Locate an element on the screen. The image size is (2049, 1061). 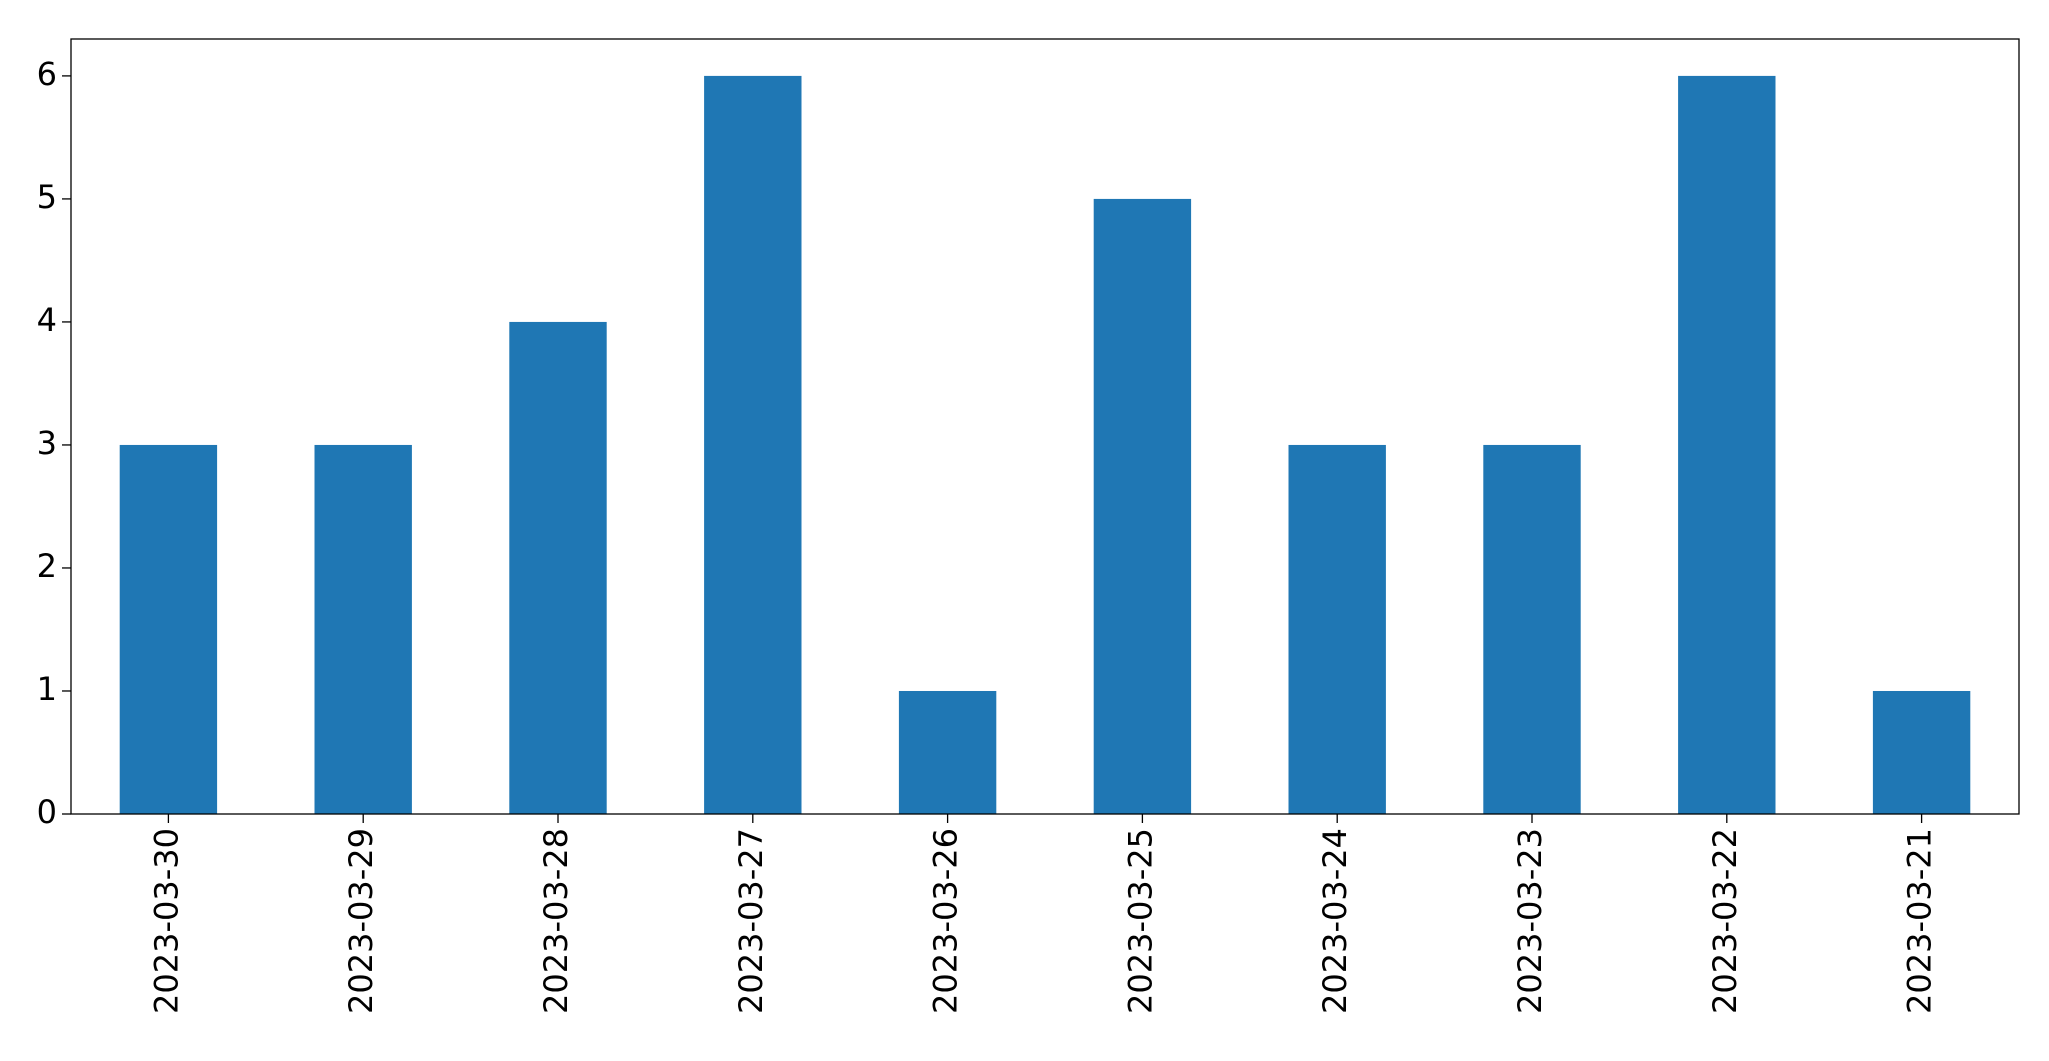
y-tick-label: 1 is located at coordinates (47, 689).